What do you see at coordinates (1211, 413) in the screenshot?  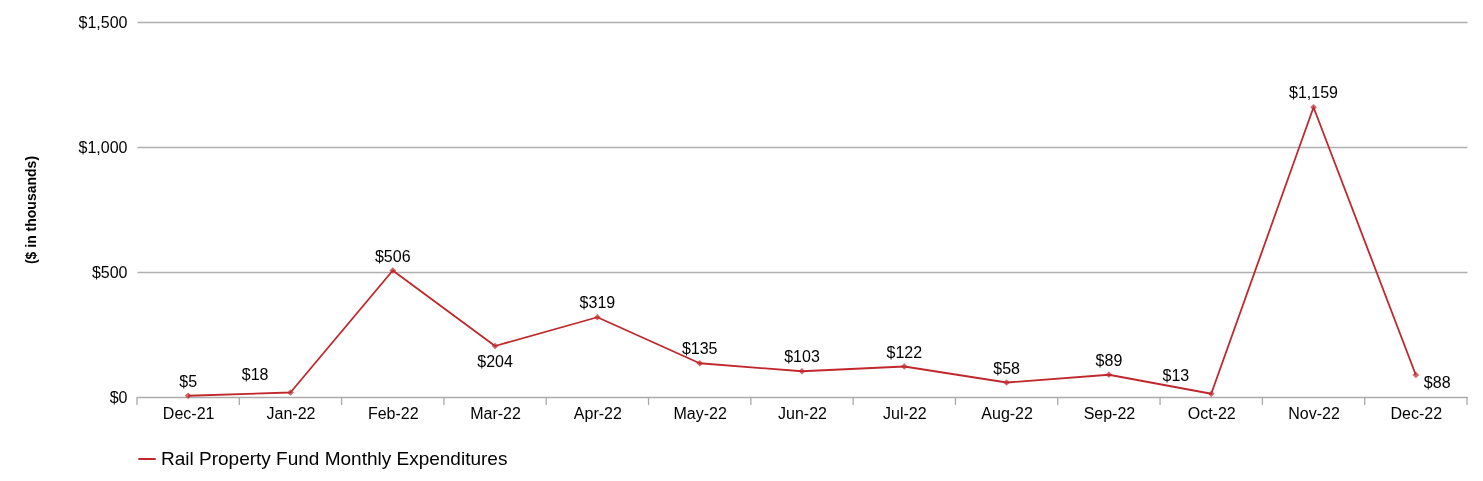 I see `x-tick-label: Oct-22` at bounding box center [1211, 413].